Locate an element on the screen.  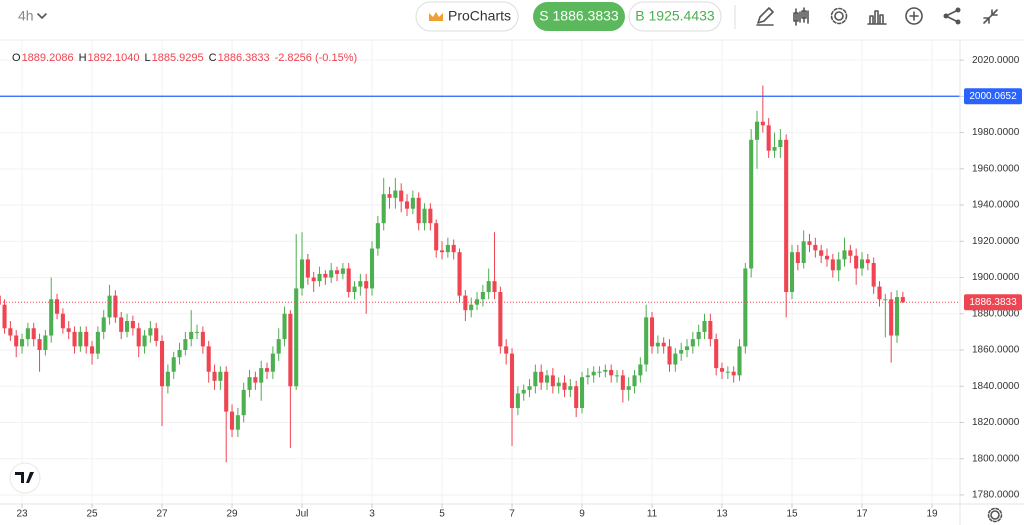
crown-icon is located at coordinates (436, 16).